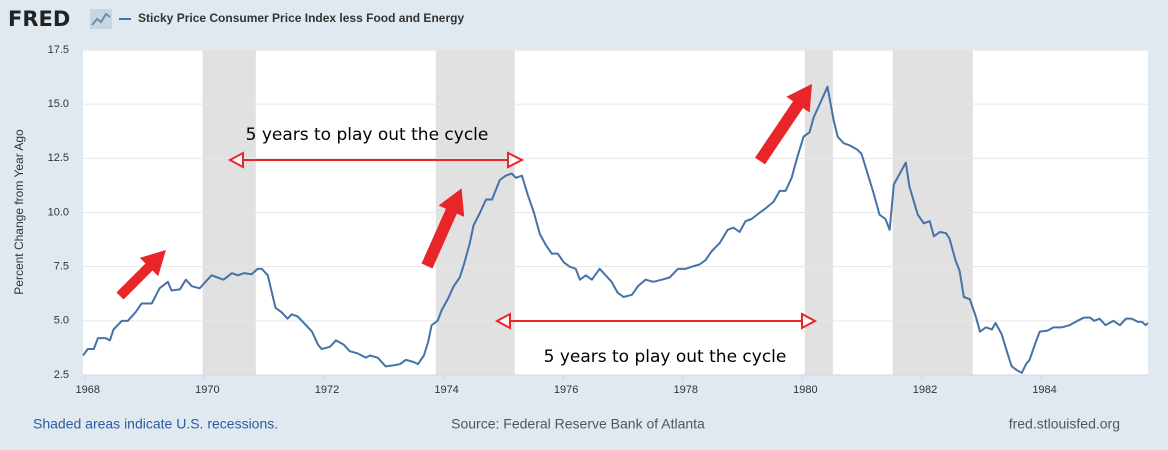 This screenshot has width=1168, height=450. What do you see at coordinates (327, 390) in the screenshot?
I see `x-tick-label: 1972` at bounding box center [327, 390].